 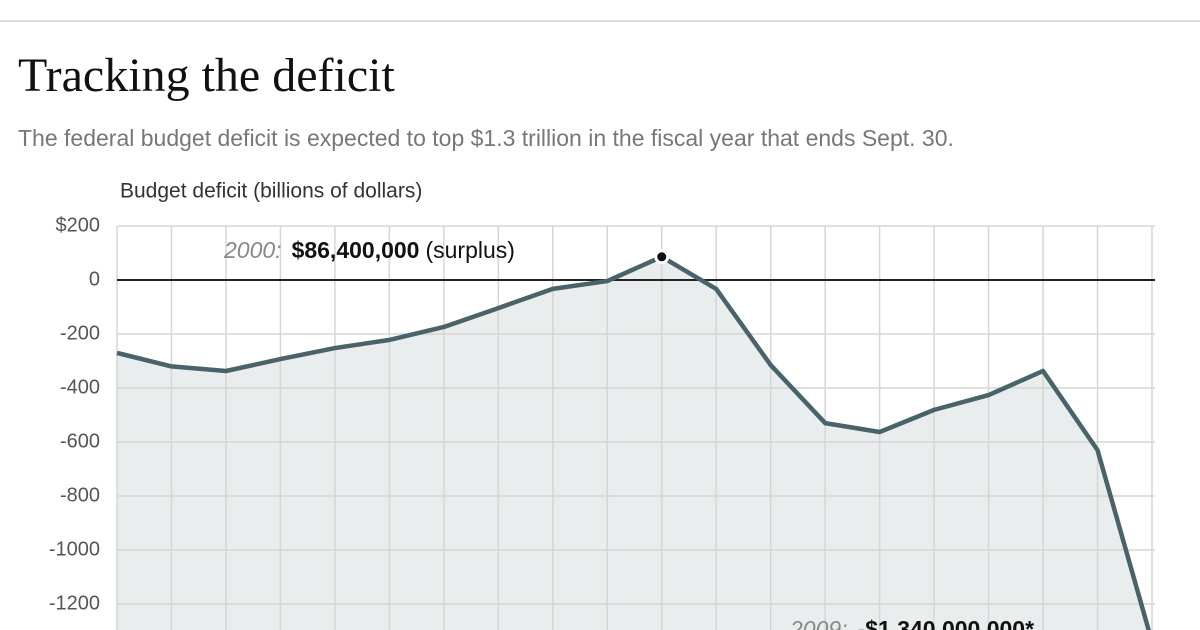 I want to click on annotation: 2009: -$1,340,000,000*, so click(x=911, y=623).